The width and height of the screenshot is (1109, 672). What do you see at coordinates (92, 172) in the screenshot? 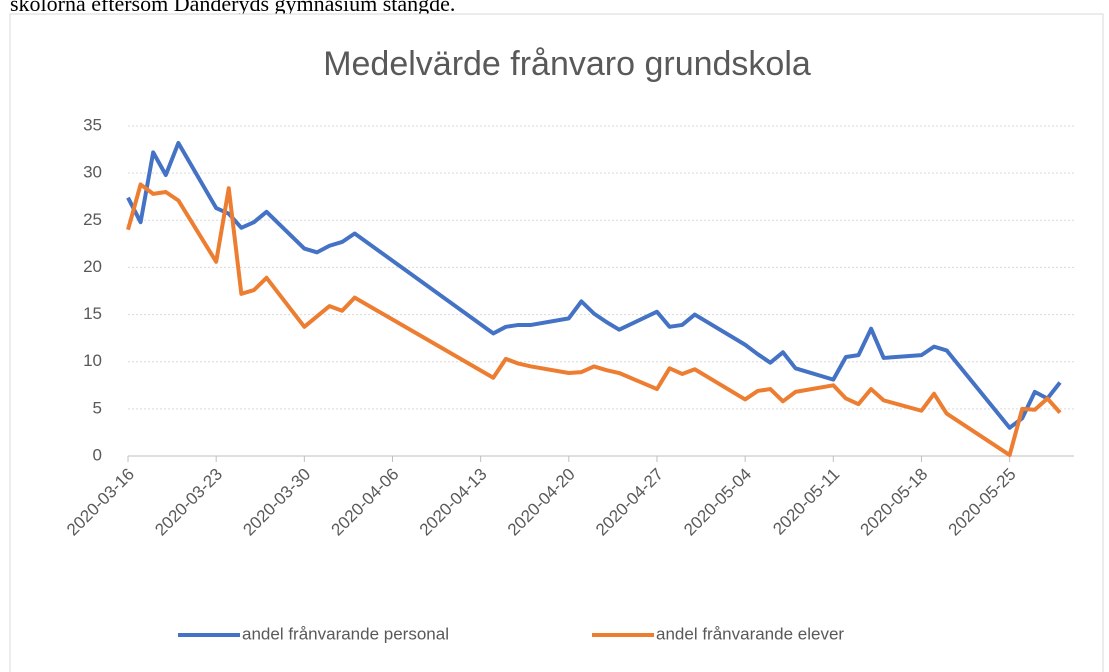
I see `y-tick-label: 30` at bounding box center [92, 172].